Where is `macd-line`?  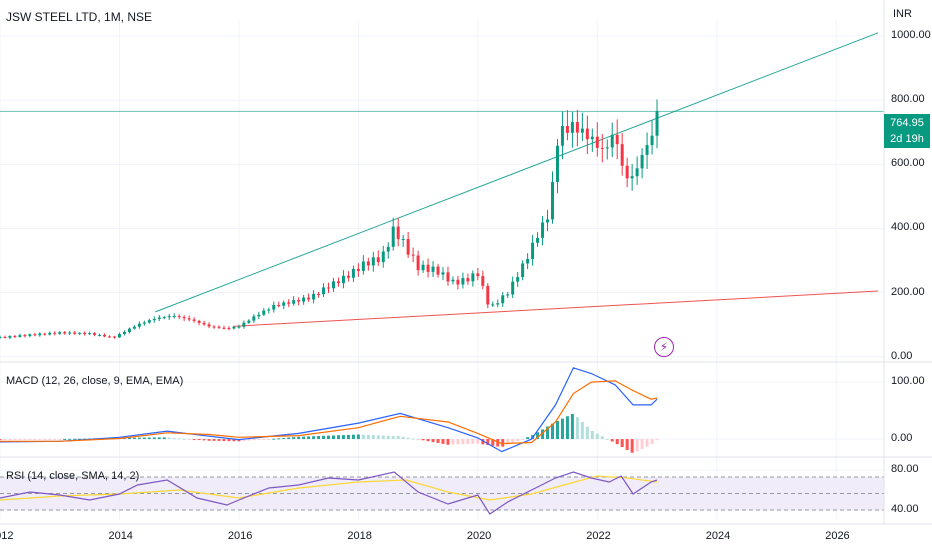 macd-line is located at coordinates (329, 410).